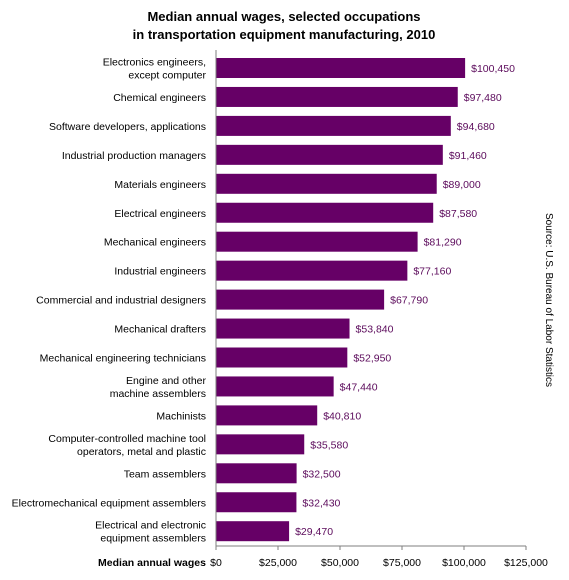  Describe the element at coordinates (155, 243) in the screenshot. I see `category-label-7: Mechanical engineers` at that location.